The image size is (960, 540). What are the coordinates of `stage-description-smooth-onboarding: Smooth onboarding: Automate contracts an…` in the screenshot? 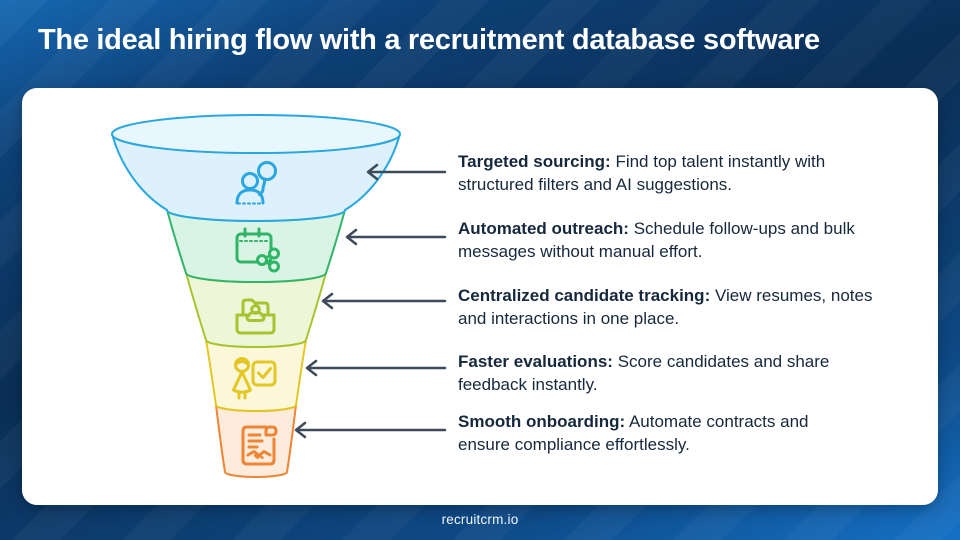 It's located at (643, 433).